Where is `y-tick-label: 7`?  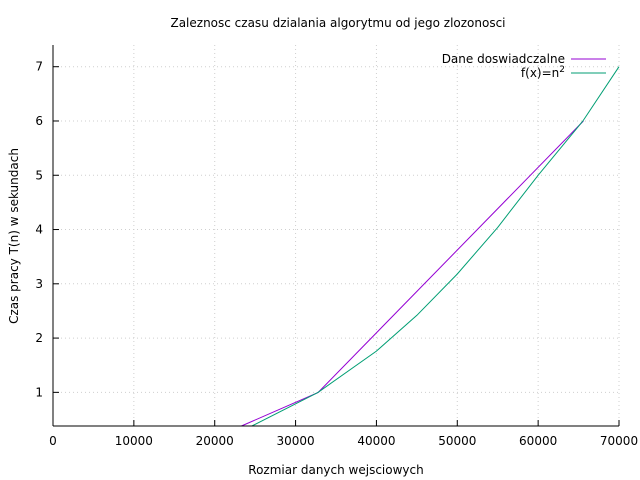
y-tick-label: 7 is located at coordinates (39, 67).